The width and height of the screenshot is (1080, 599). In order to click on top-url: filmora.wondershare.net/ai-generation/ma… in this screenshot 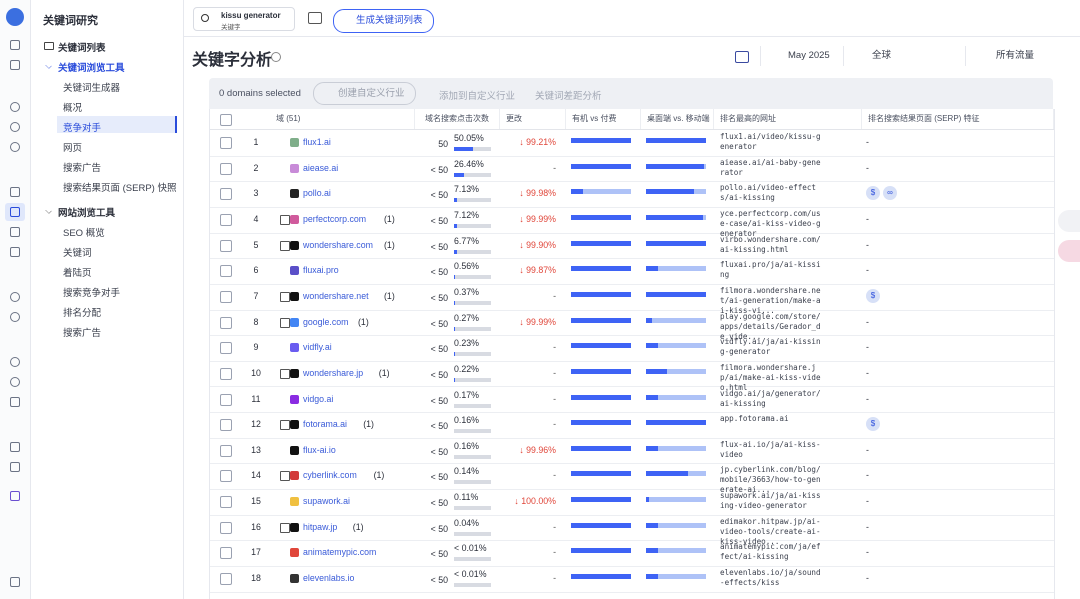, I will do `click(770, 300)`.